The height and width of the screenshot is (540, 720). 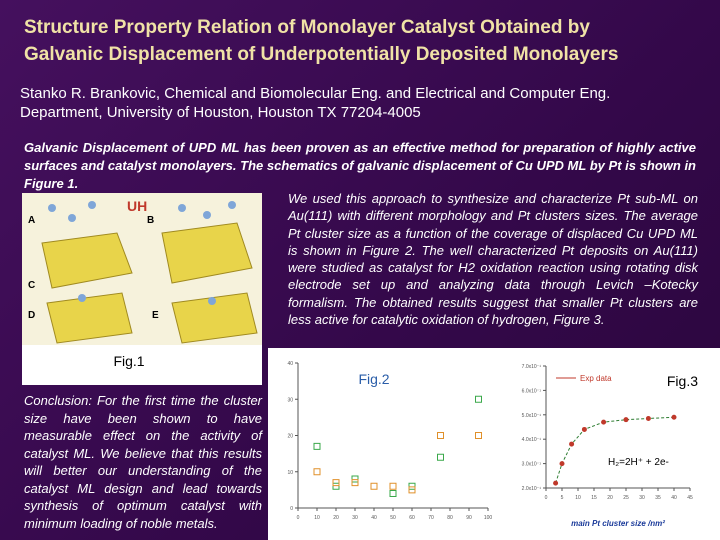 What do you see at coordinates (128, 361) in the screenshot?
I see `figure-label: Fig.1` at bounding box center [128, 361].